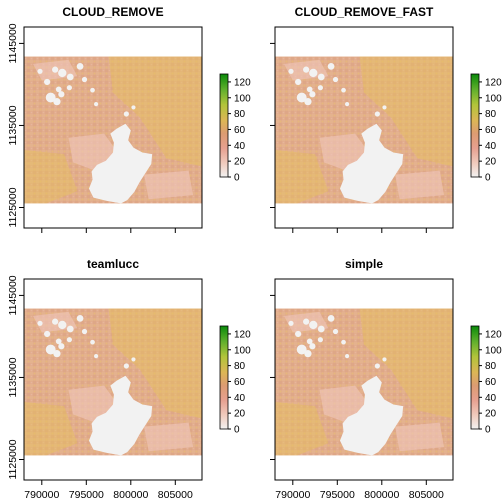  I want to click on panel-title: CLOUD_REMOVE_FAST, so click(364, 12).